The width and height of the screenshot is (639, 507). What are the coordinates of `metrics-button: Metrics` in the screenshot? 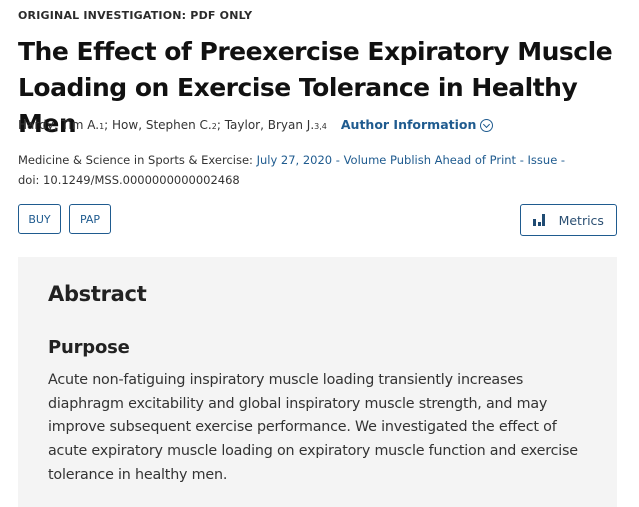 It's located at (568, 220).